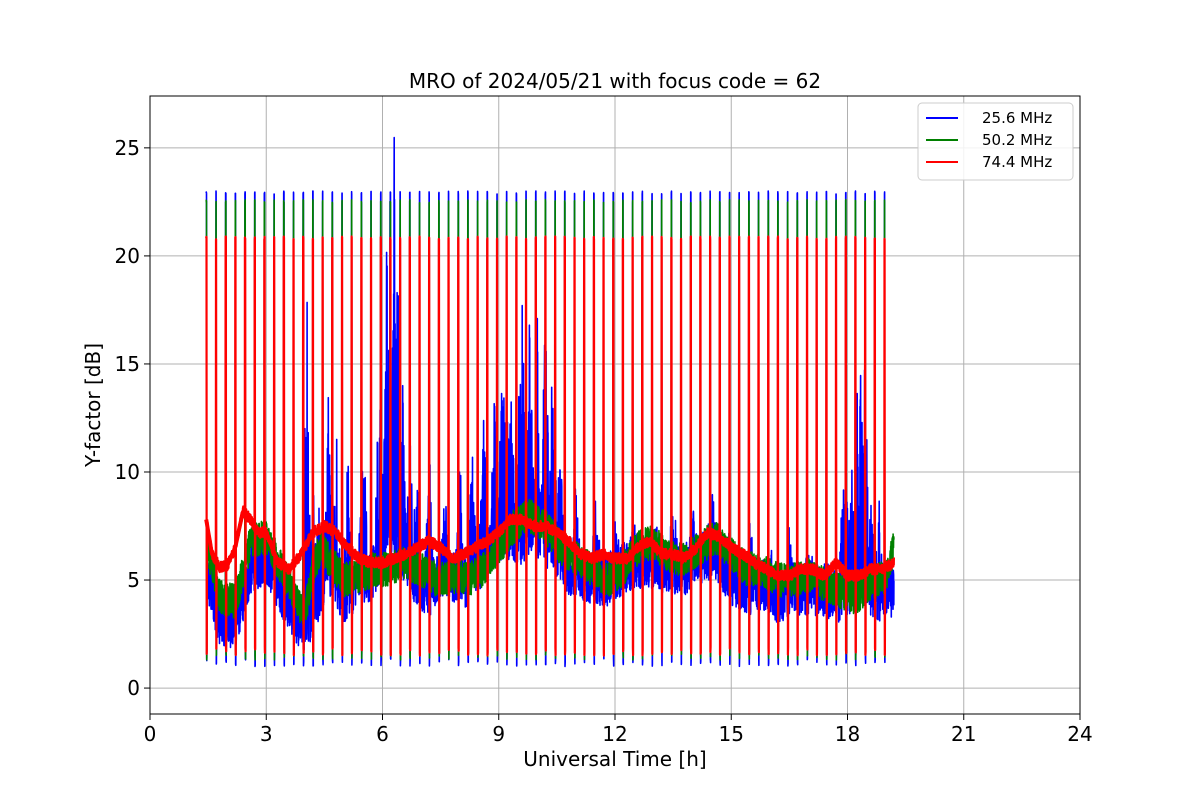 This screenshot has width=1200, height=800. What do you see at coordinates (150, 734) in the screenshot?
I see `x-tick-label: 0` at bounding box center [150, 734].